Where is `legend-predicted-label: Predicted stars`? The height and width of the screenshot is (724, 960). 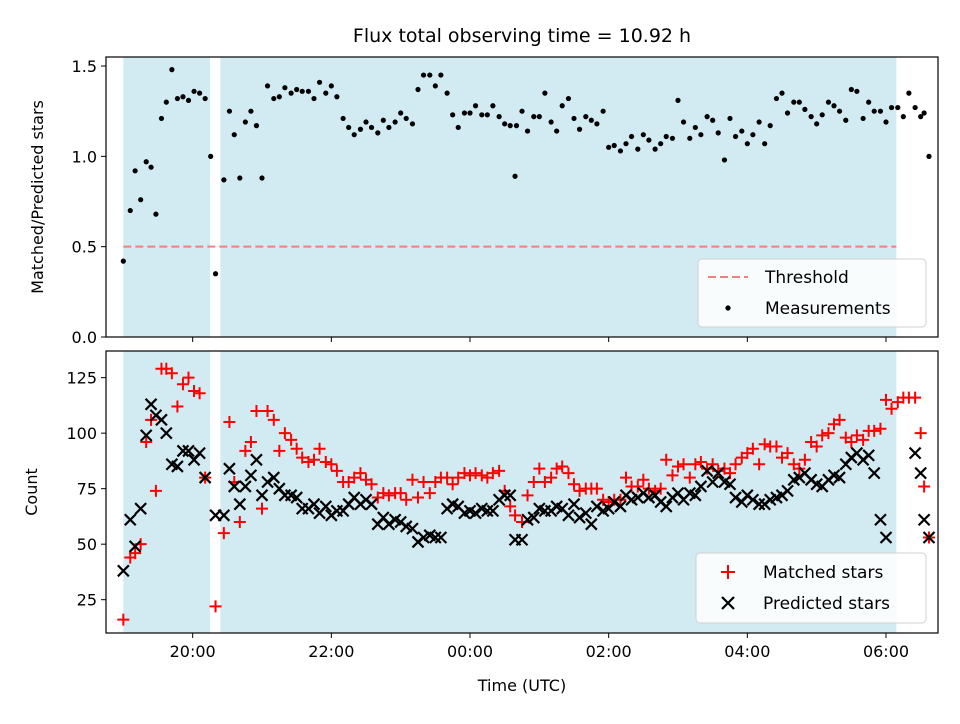
legend-predicted-label: Predicted stars is located at coordinates (826, 604).